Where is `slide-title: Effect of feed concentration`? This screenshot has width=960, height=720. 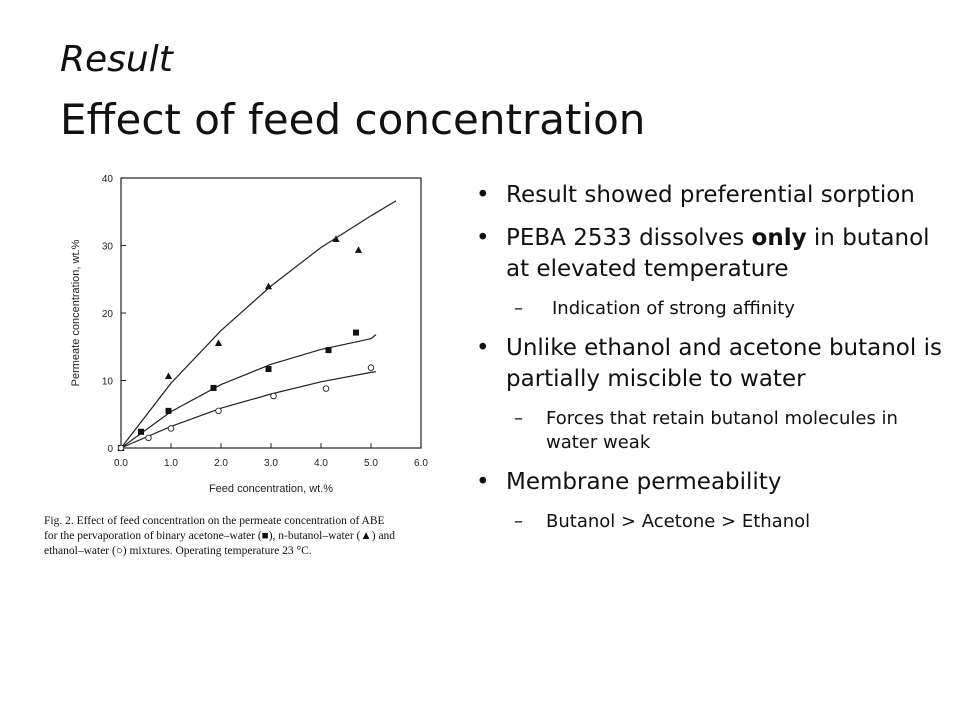
slide-title: Effect of feed concentration is located at coordinates (353, 119).